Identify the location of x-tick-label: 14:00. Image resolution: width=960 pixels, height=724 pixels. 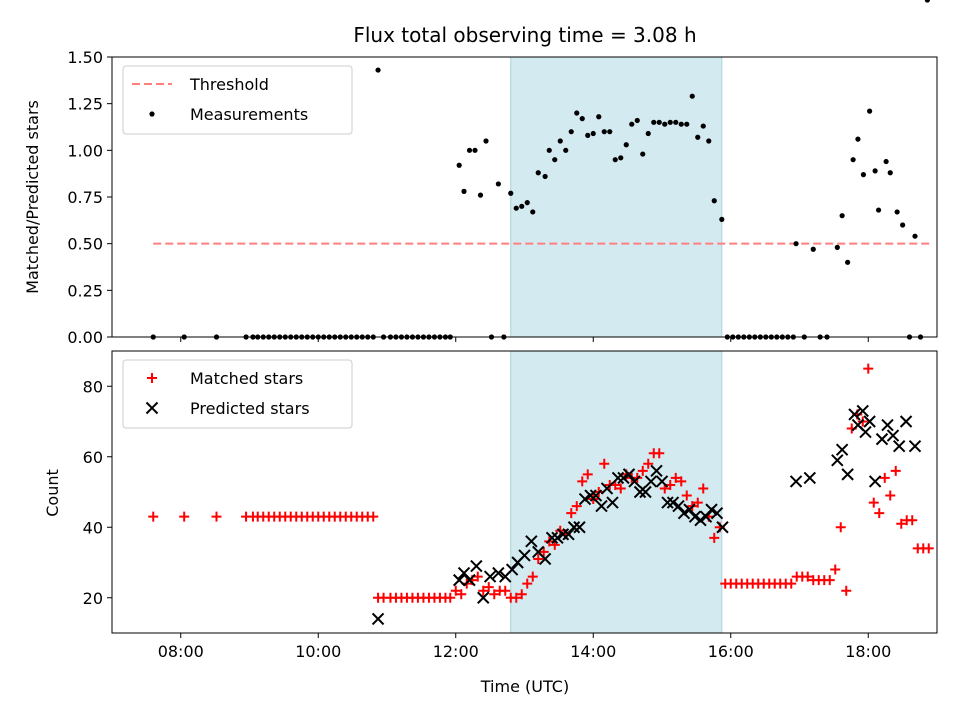
(593, 651).